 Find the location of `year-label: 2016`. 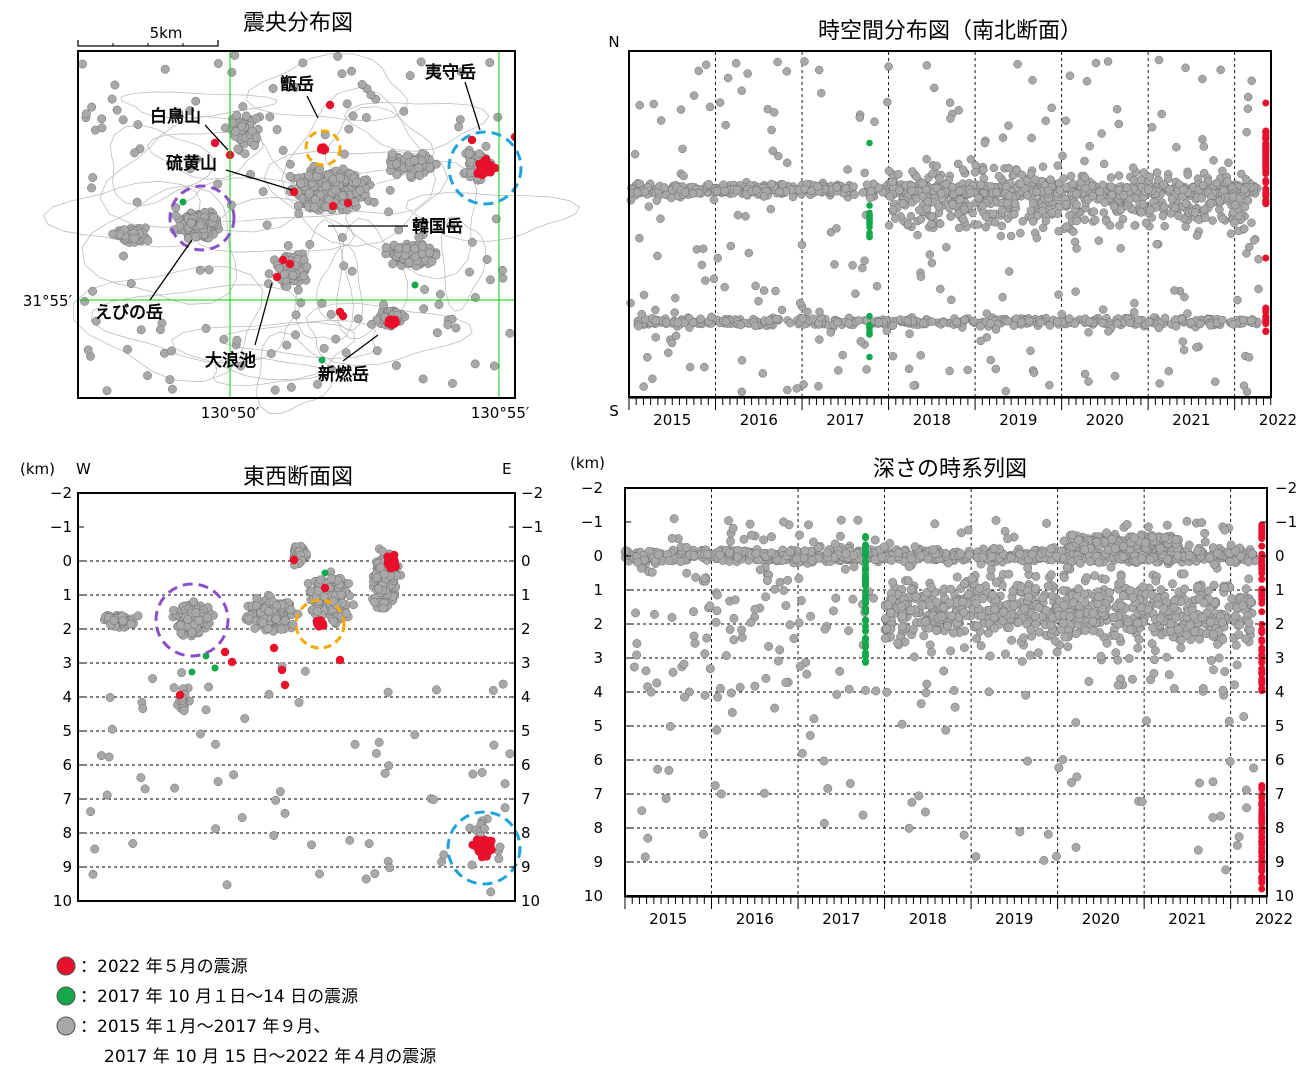

year-label: 2016 is located at coordinates (759, 420).